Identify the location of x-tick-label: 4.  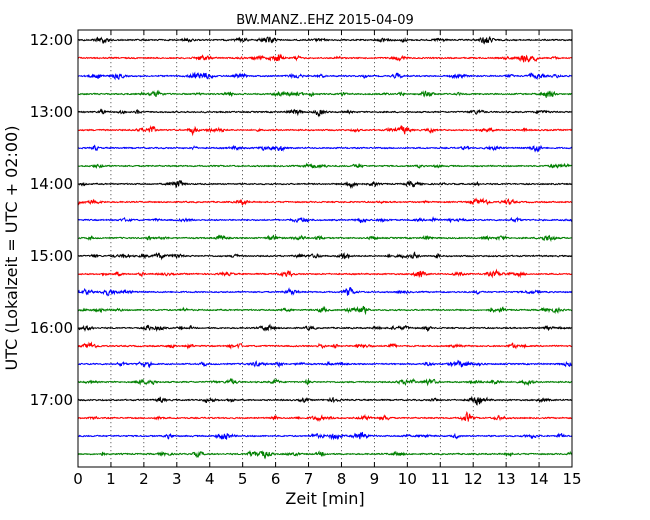
(210, 479).